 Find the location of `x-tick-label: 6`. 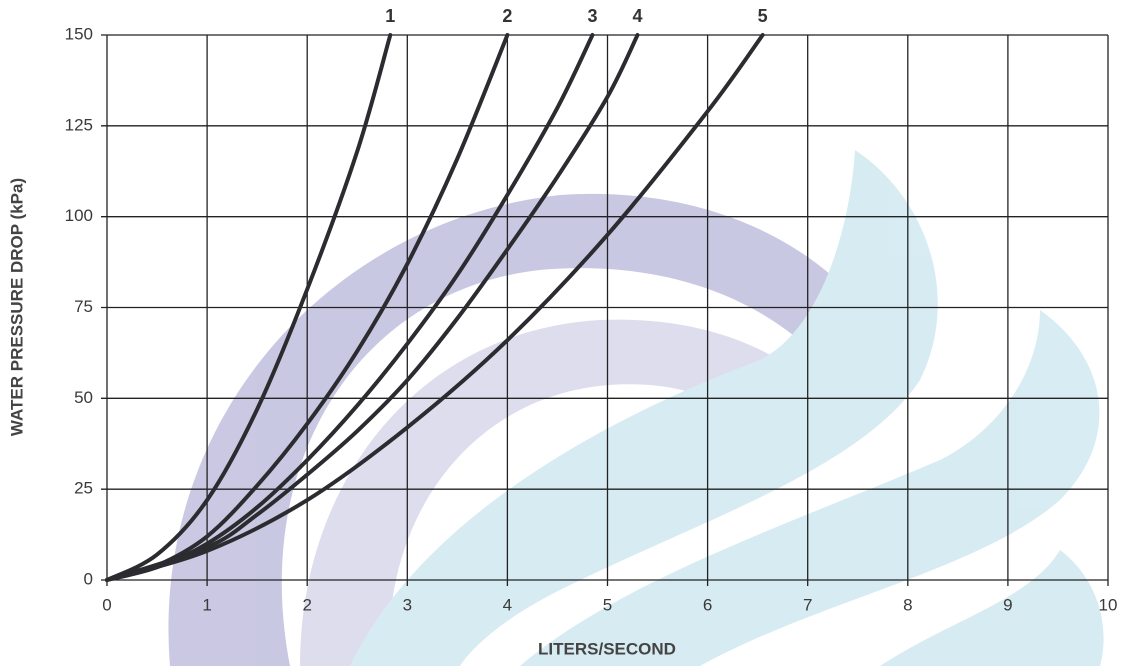

x-tick-label: 6 is located at coordinates (707, 604).